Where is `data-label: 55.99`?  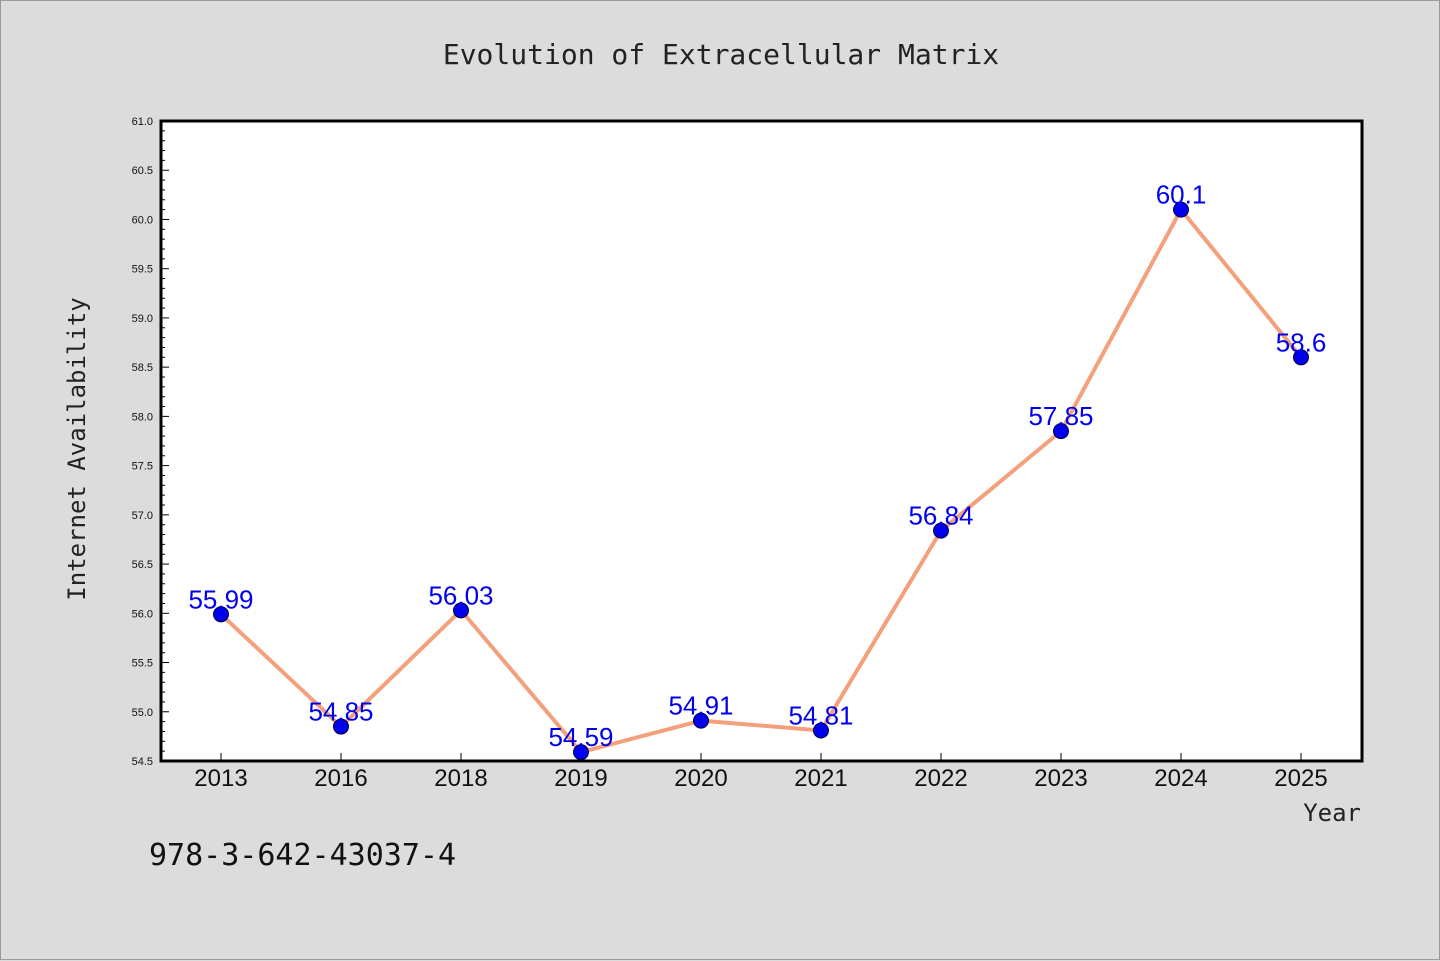 data-label: 55.99 is located at coordinates (220, 599).